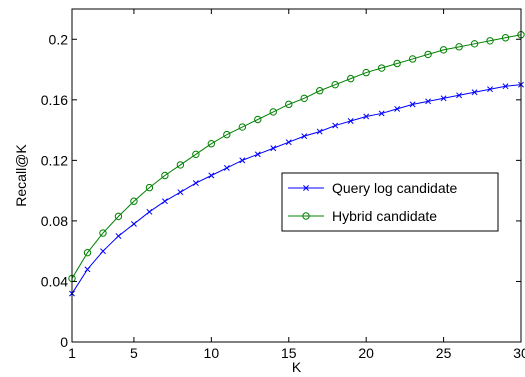 The image size is (525, 377). What do you see at coordinates (59, 39) in the screenshot?
I see `y-tick-label: 0.2` at bounding box center [59, 39].